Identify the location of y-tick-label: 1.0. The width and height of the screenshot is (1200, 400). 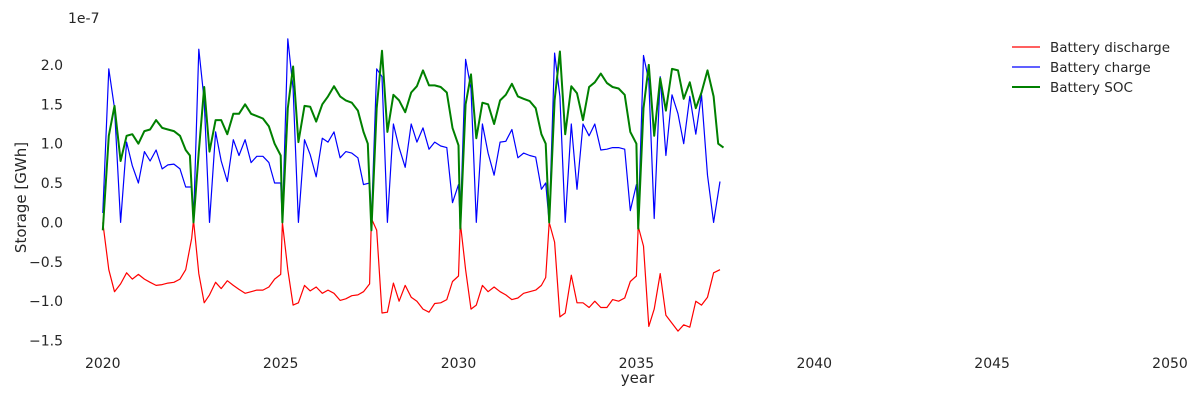
(52, 145).